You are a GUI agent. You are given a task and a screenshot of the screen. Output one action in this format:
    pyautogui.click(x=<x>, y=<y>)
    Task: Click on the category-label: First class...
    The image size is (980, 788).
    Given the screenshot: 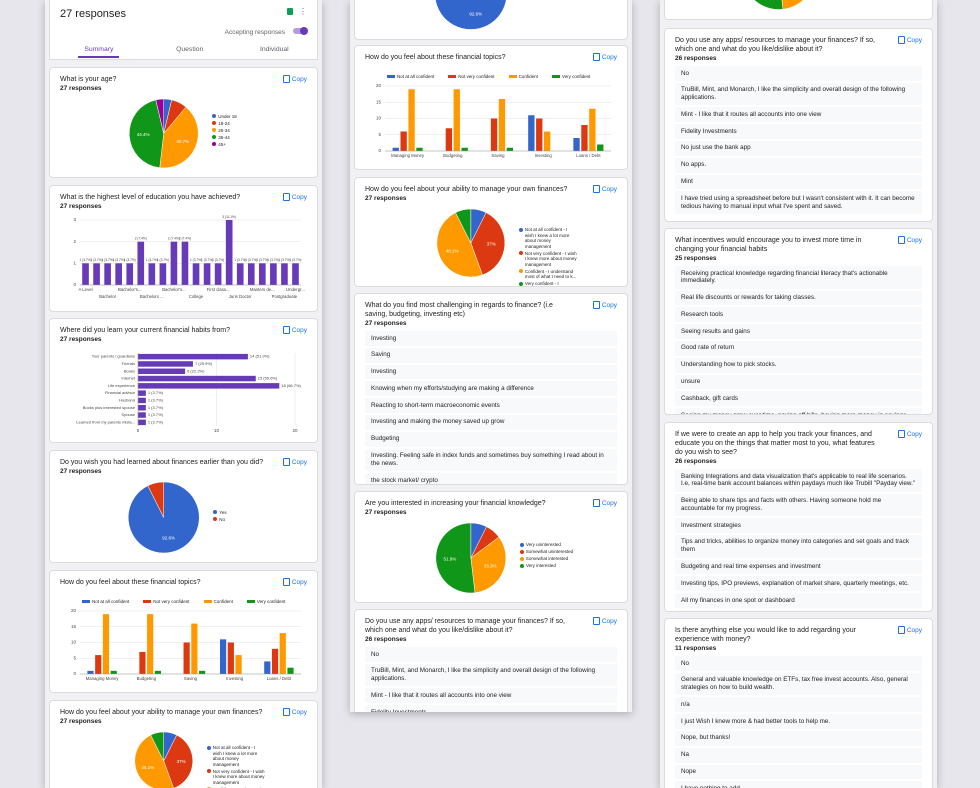 What is the action you would take?
    pyautogui.click(x=218, y=289)
    